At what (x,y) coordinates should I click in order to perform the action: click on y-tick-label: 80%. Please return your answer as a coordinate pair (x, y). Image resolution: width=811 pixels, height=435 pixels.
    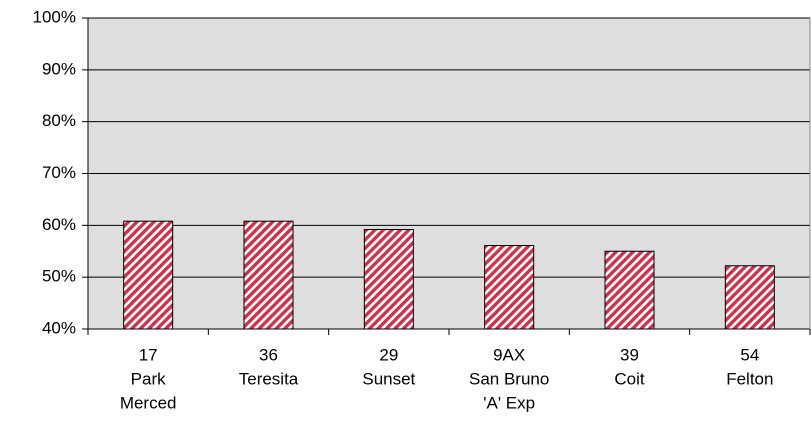
    Looking at the image, I should click on (59, 120).